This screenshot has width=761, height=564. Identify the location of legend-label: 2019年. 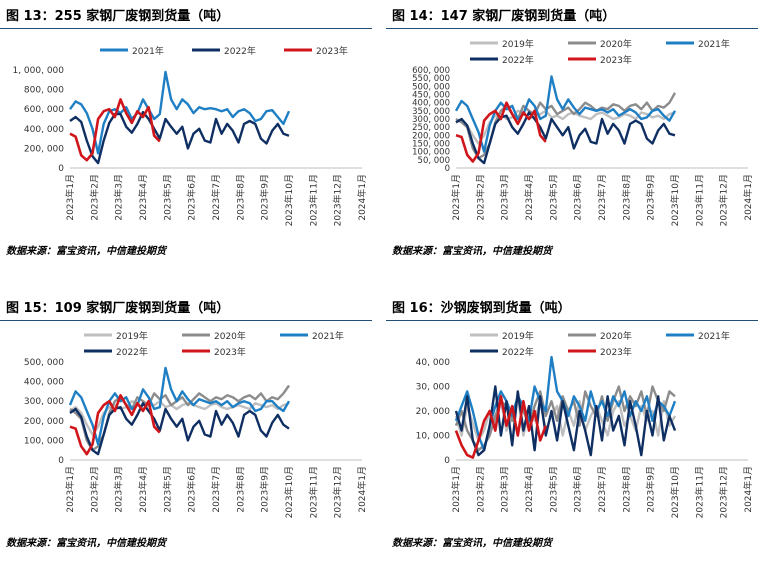
(518, 336).